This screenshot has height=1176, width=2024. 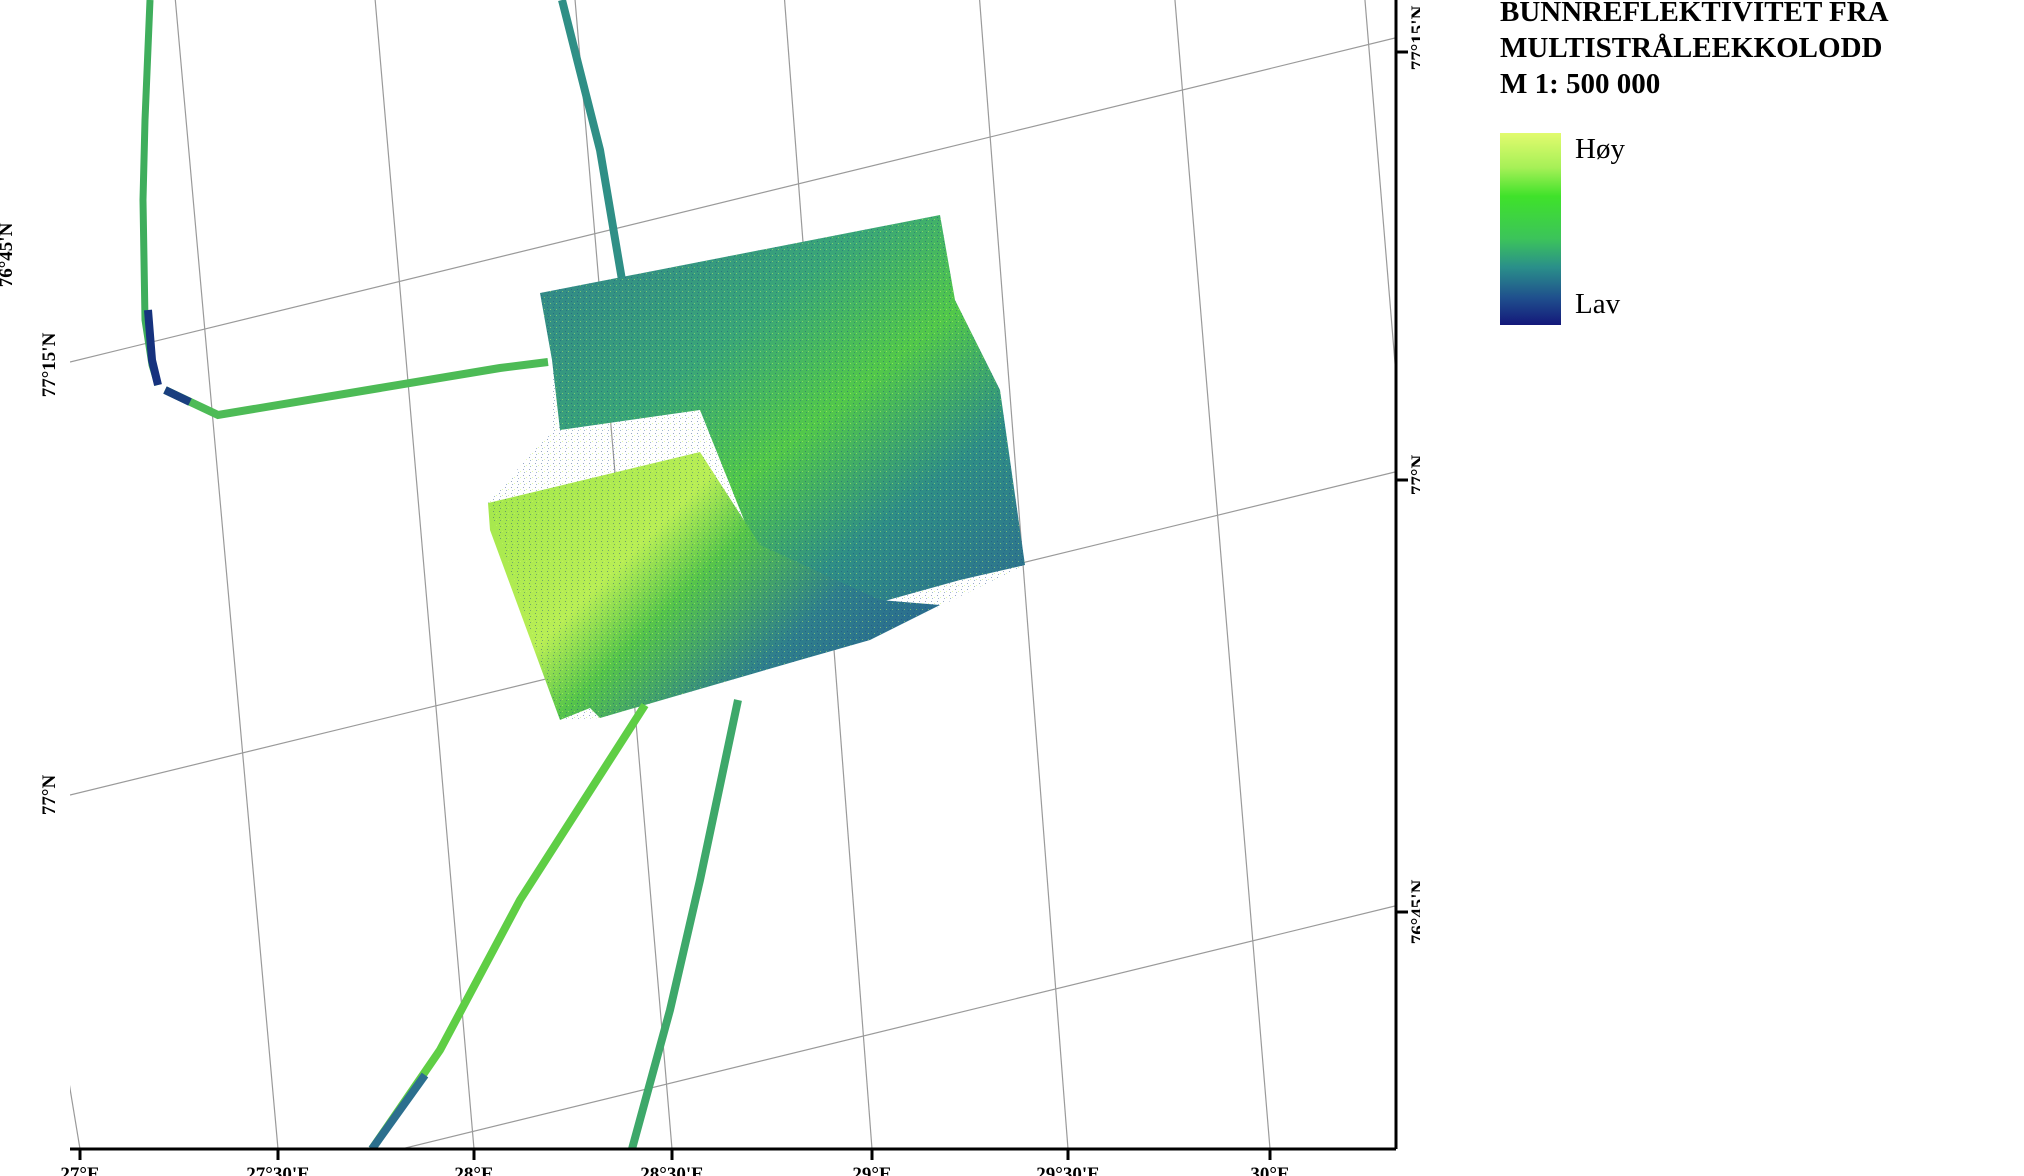 What do you see at coordinates (592, 140) in the screenshot?
I see `survey-track-north` at bounding box center [592, 140].